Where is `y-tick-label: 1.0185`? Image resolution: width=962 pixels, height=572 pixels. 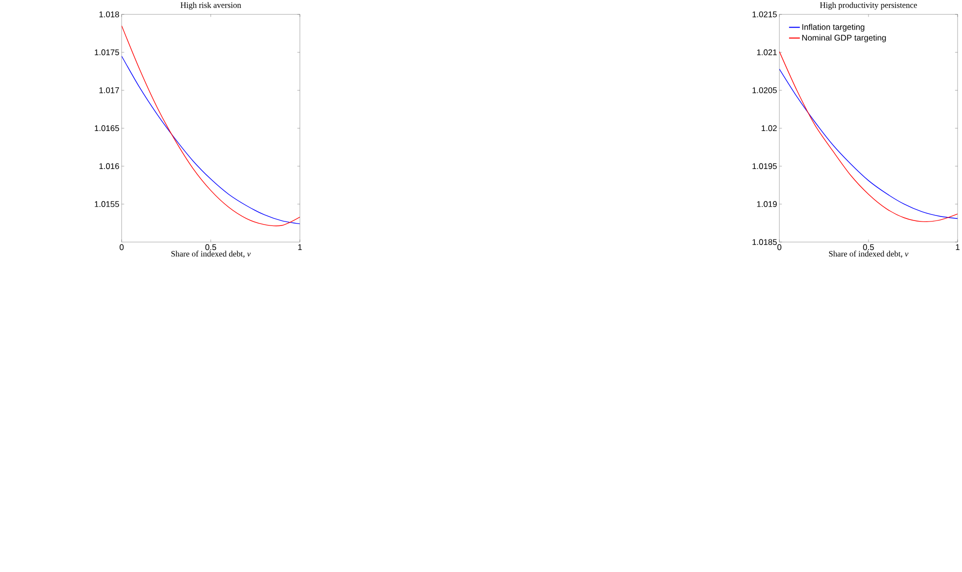 y-tick-label: 1.0185 is located at coordinates (764, 242).